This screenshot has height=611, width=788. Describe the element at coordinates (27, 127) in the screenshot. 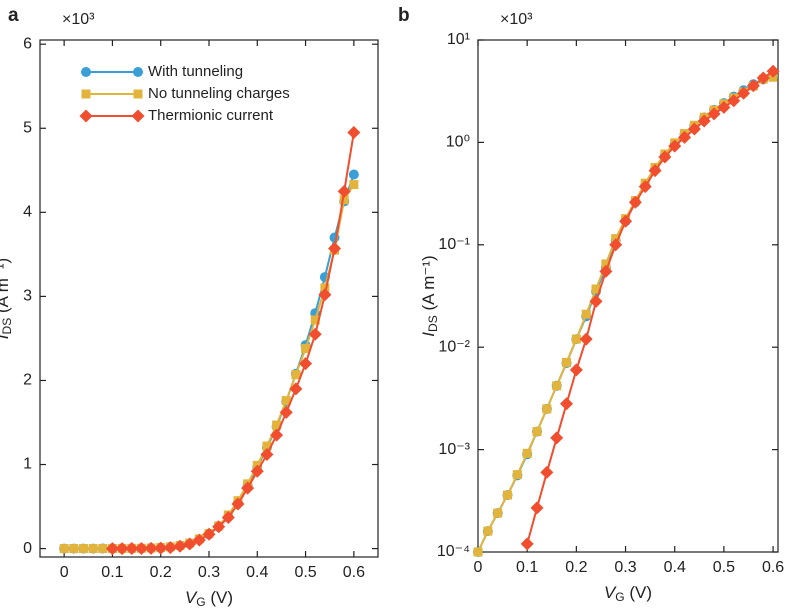

I see `y-tick-label: 5` at that location.